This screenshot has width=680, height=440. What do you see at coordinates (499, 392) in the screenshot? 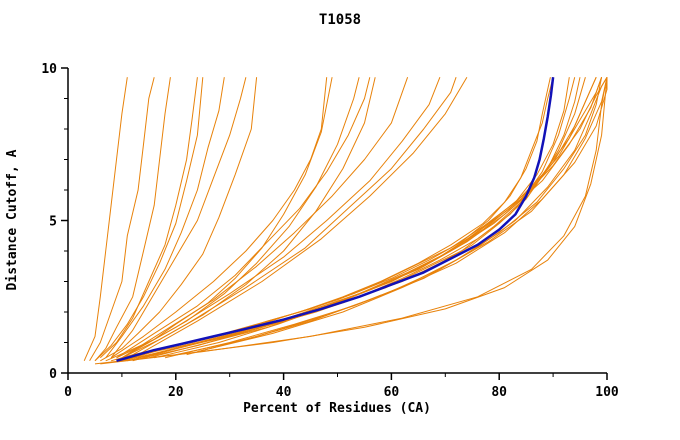
I see `x-tick-label: 80` at bounding box center [499, 392].